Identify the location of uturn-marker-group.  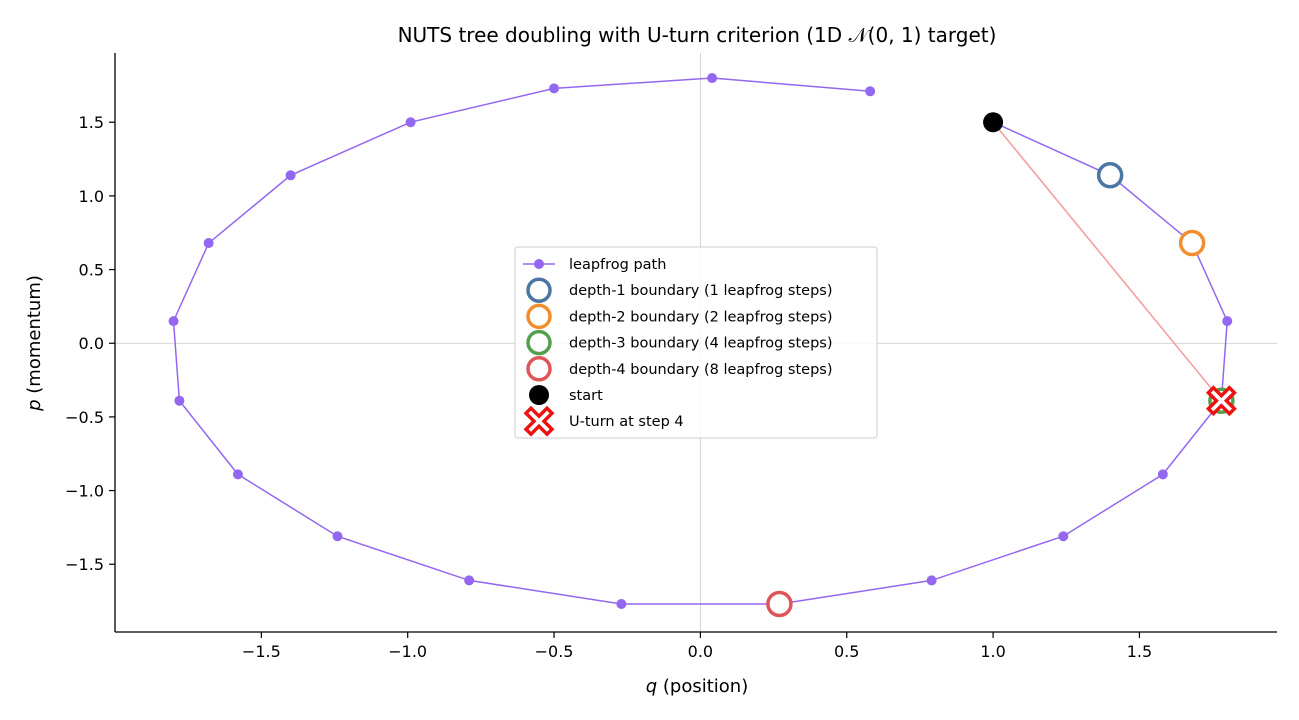
(1221, 401).